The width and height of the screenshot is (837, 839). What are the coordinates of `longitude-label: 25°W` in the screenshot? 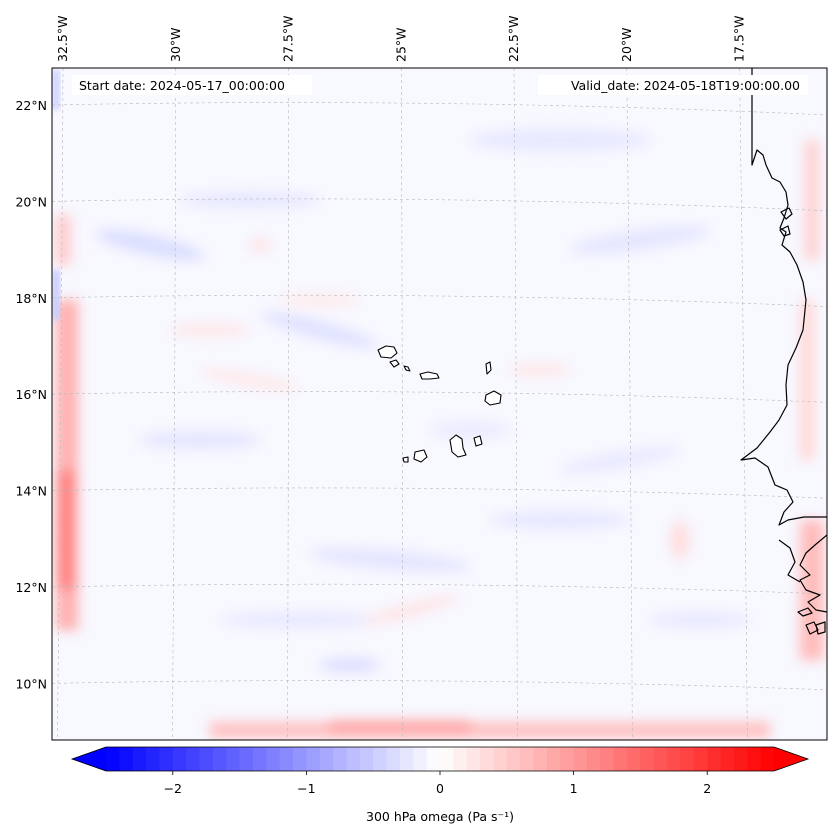 It's located at (400, 44).